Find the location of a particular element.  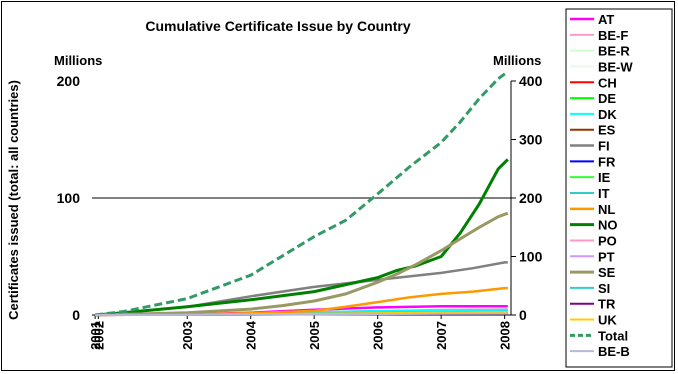

legend-label-pt: PT is located at coordinates (606, 256).